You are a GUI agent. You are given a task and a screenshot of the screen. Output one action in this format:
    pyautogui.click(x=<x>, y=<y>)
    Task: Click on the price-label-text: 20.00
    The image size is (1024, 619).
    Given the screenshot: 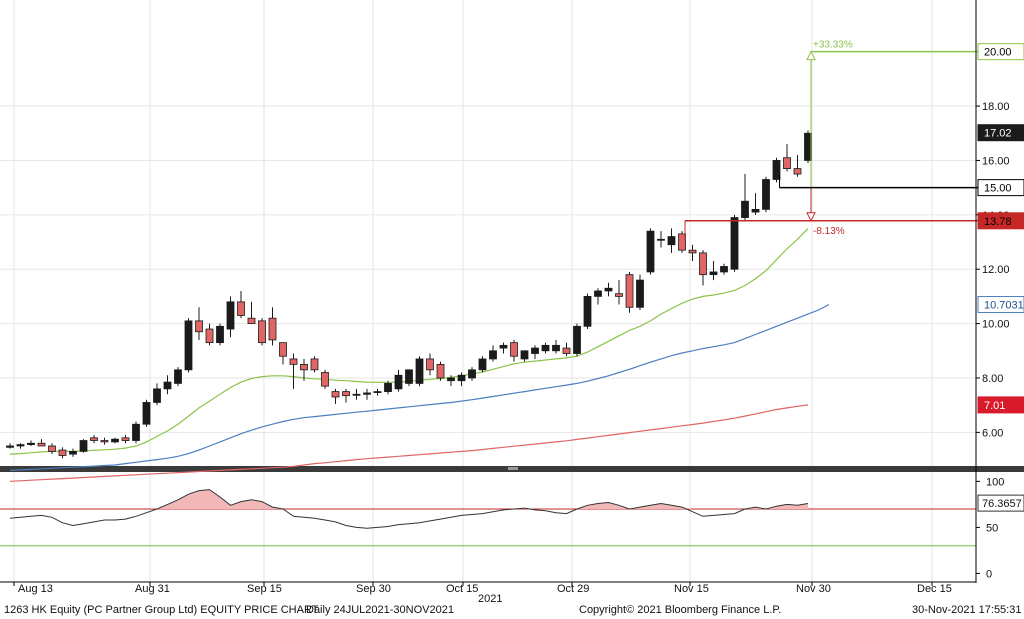 What is the action you would take?
    pyautogui.click(x=998, y=53)
    